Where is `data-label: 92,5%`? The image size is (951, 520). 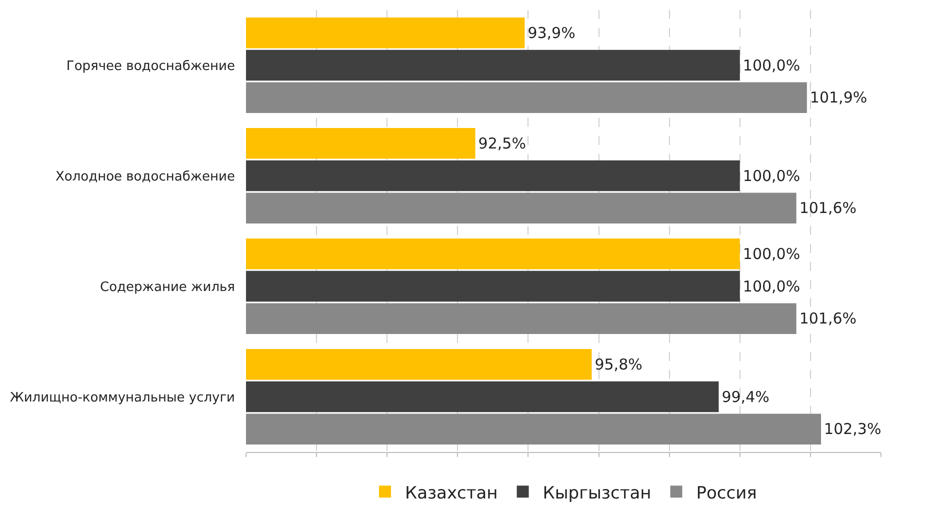 data-label: 92,5% is located at coordinates (502, 143).